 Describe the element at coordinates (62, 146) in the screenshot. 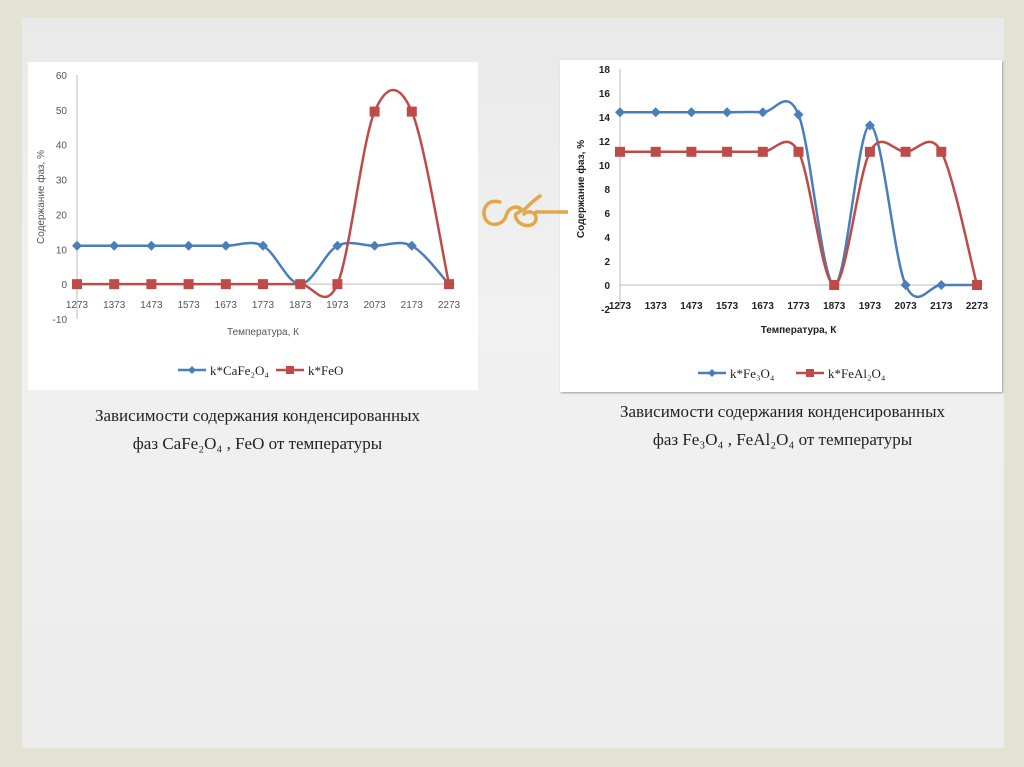

I see `y-tick-label: 40` at that location.